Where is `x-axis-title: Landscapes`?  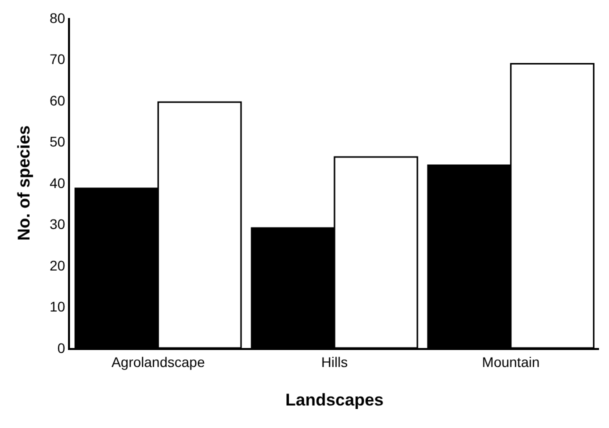
x-axis-title: Landscapes is located at coordinates (334, 400).